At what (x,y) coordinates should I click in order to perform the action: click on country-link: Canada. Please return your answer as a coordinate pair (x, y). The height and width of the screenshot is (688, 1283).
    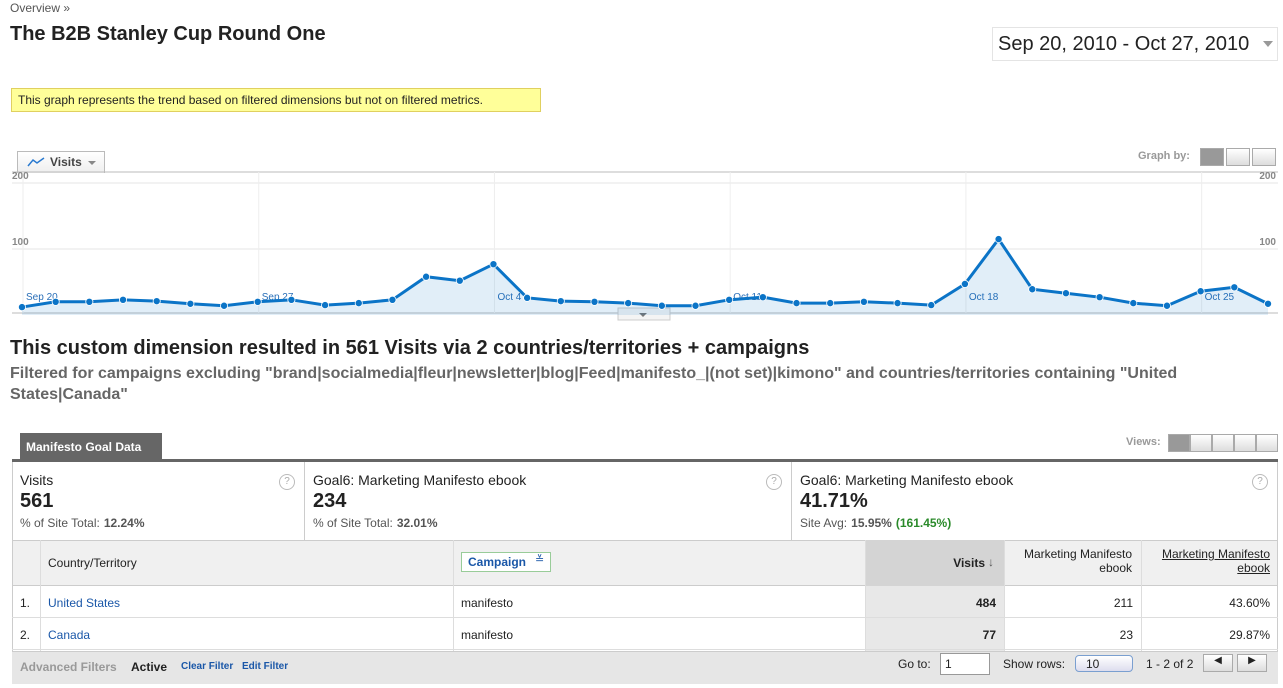
    Looking at the image, I should click on (69, 635).